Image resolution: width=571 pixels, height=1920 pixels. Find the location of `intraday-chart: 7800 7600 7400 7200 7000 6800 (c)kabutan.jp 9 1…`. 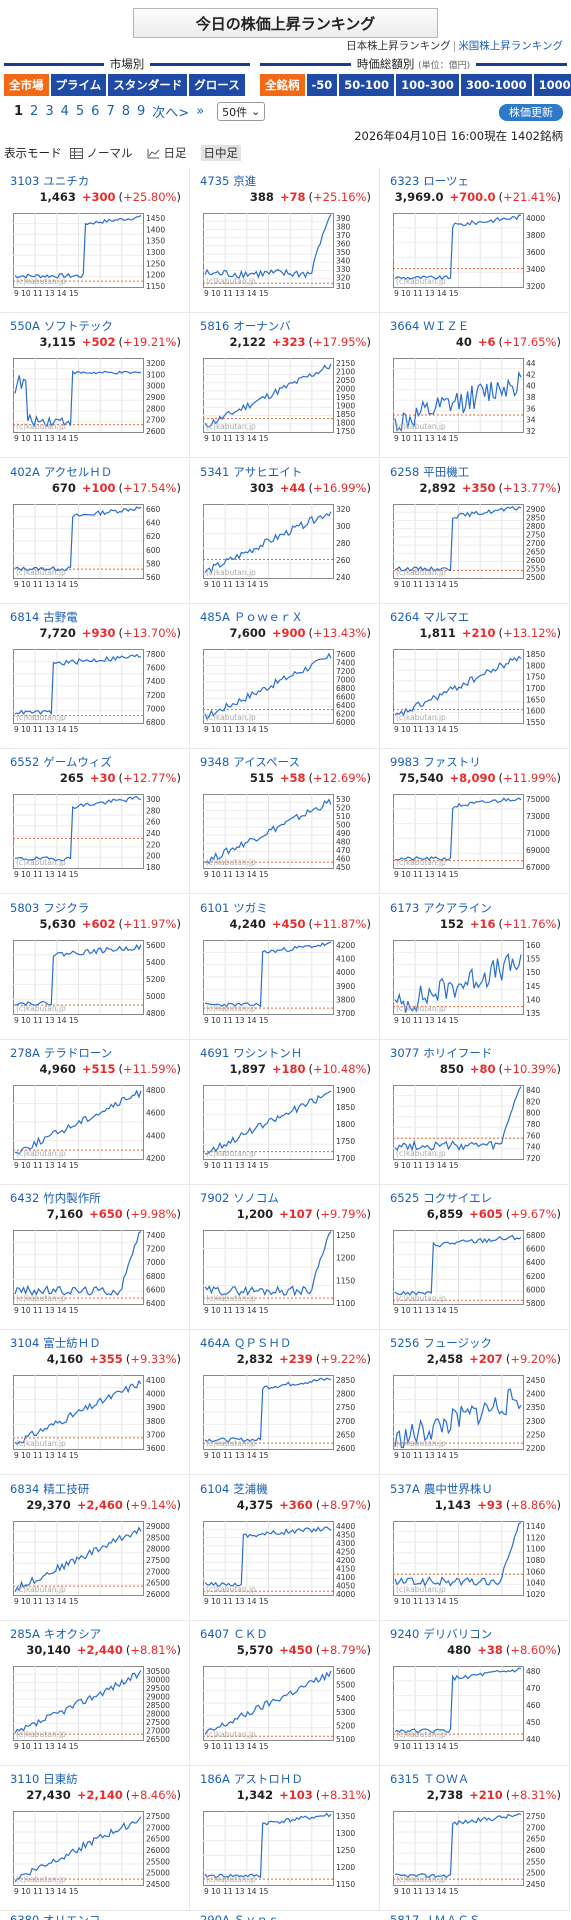

intraday-chart: 7800 7600 7400 7200 7000 6800 (c)kabutan.jp 9 1… is located at coordinates (95, 691).